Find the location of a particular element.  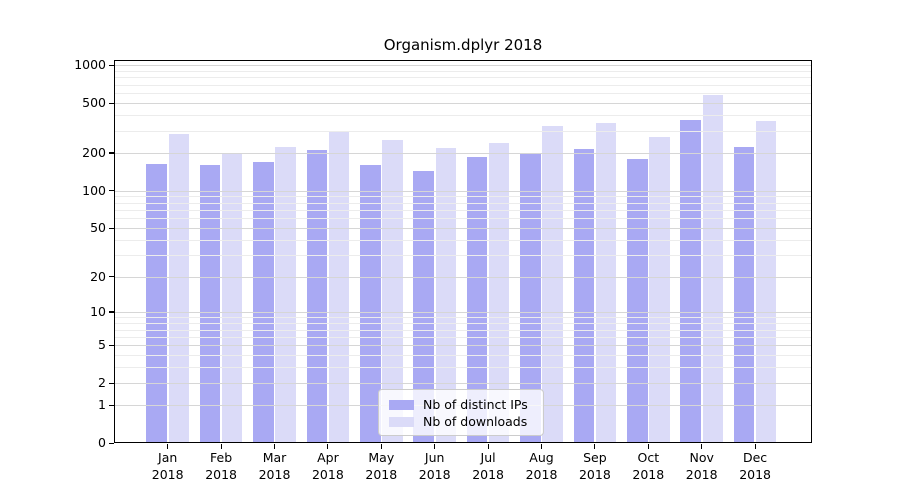

legend-label-downloads: Nb of downloads is located at coordinates (475, 421).